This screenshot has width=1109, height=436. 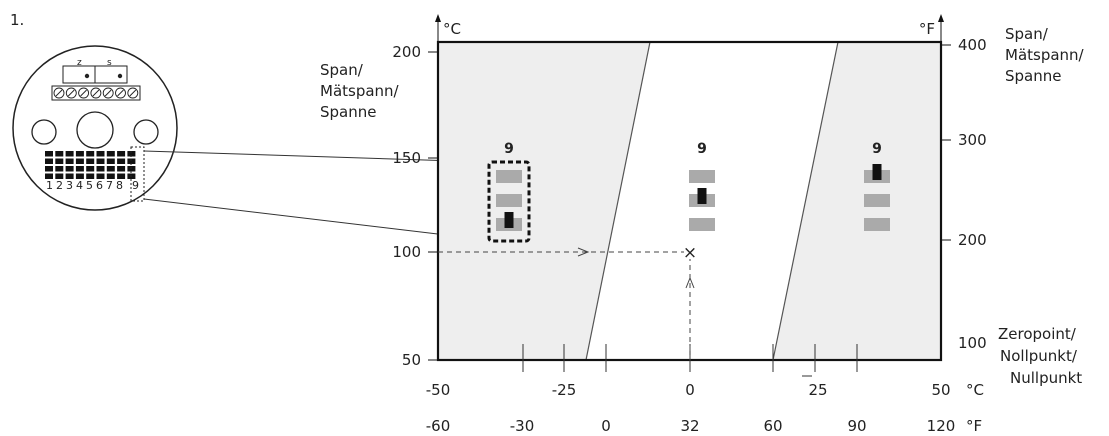 I want to click on step-number: 1., so click(x=17, y=20).